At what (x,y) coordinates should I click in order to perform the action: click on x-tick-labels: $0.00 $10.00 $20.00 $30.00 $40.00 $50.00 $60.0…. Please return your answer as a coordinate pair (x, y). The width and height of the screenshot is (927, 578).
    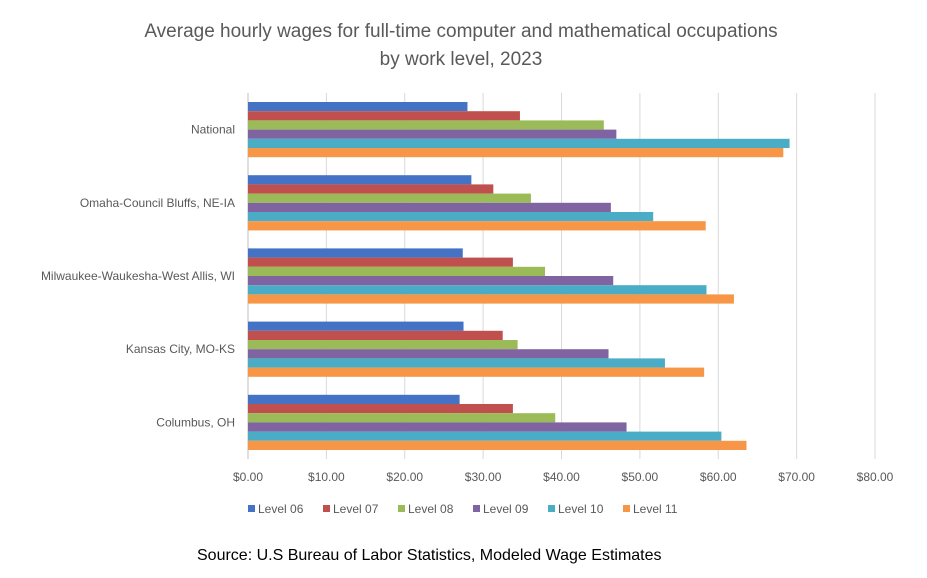
    Looking at the image, I should click on (563, 477).